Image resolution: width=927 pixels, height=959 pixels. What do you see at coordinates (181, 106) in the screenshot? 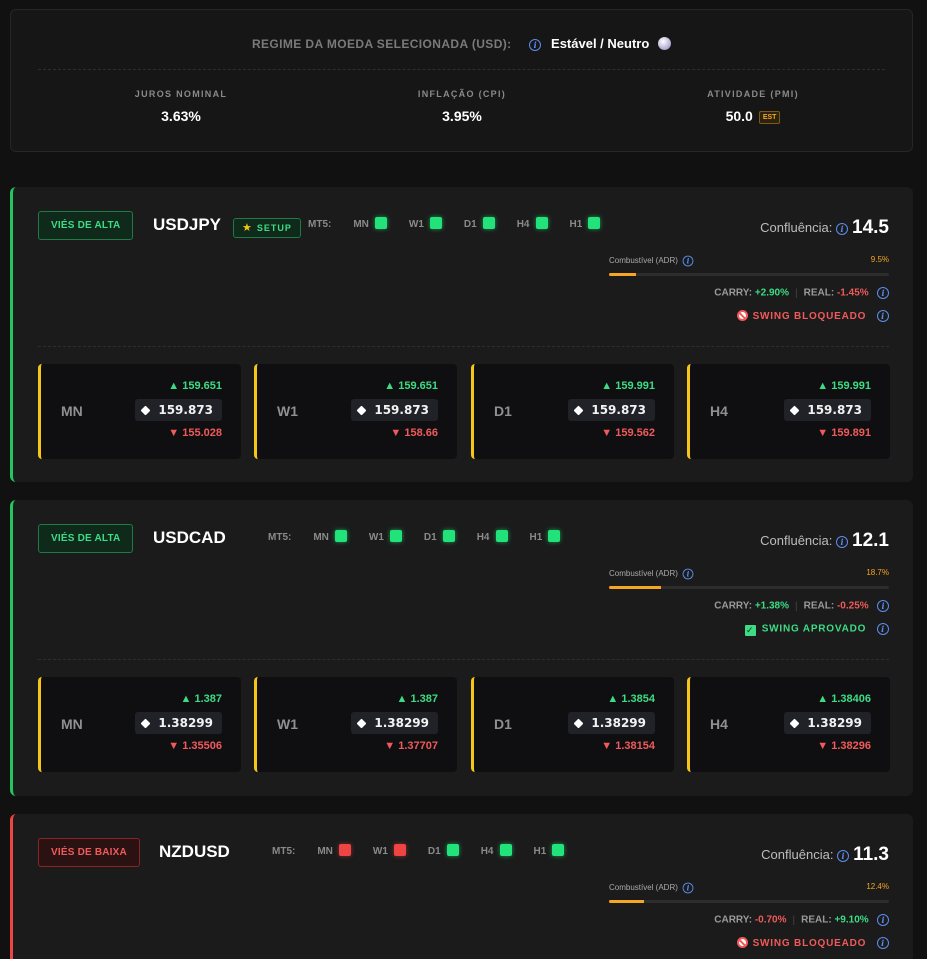
I see `stat-nominal-rate: JUROS NOMINAL 3.63%` at bounding box center [181, 106].